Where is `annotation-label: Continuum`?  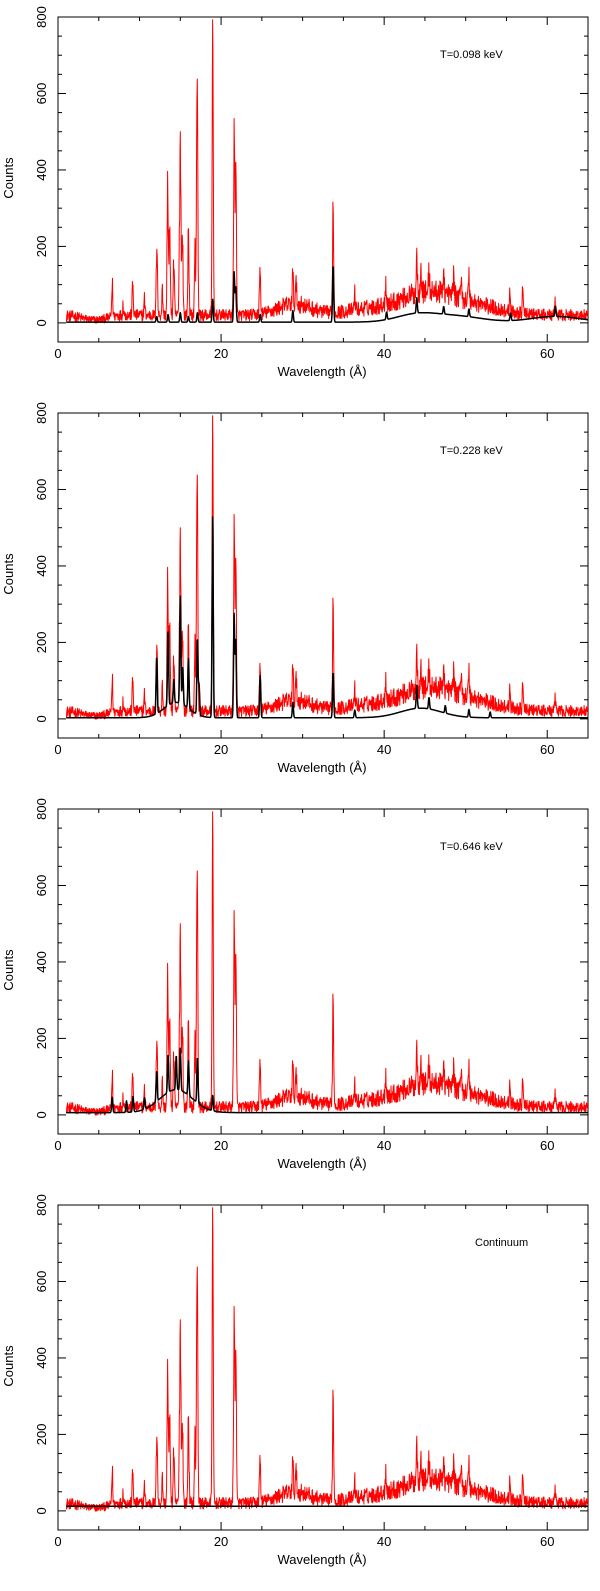
annotation-label: Continuum is located at coordinates (501, 1243).